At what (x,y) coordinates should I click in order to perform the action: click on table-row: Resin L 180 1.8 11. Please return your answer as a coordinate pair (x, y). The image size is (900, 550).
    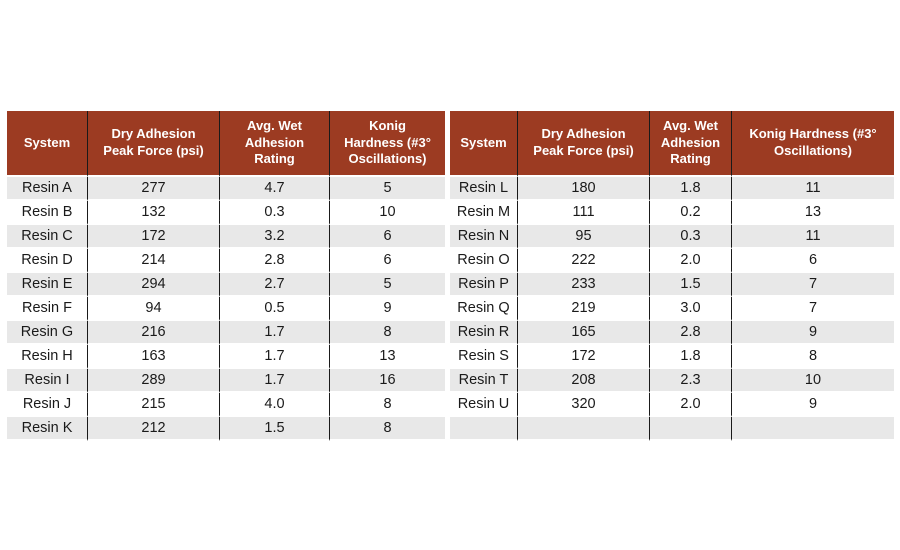
    Looking at the image, I should click on (672, 189).